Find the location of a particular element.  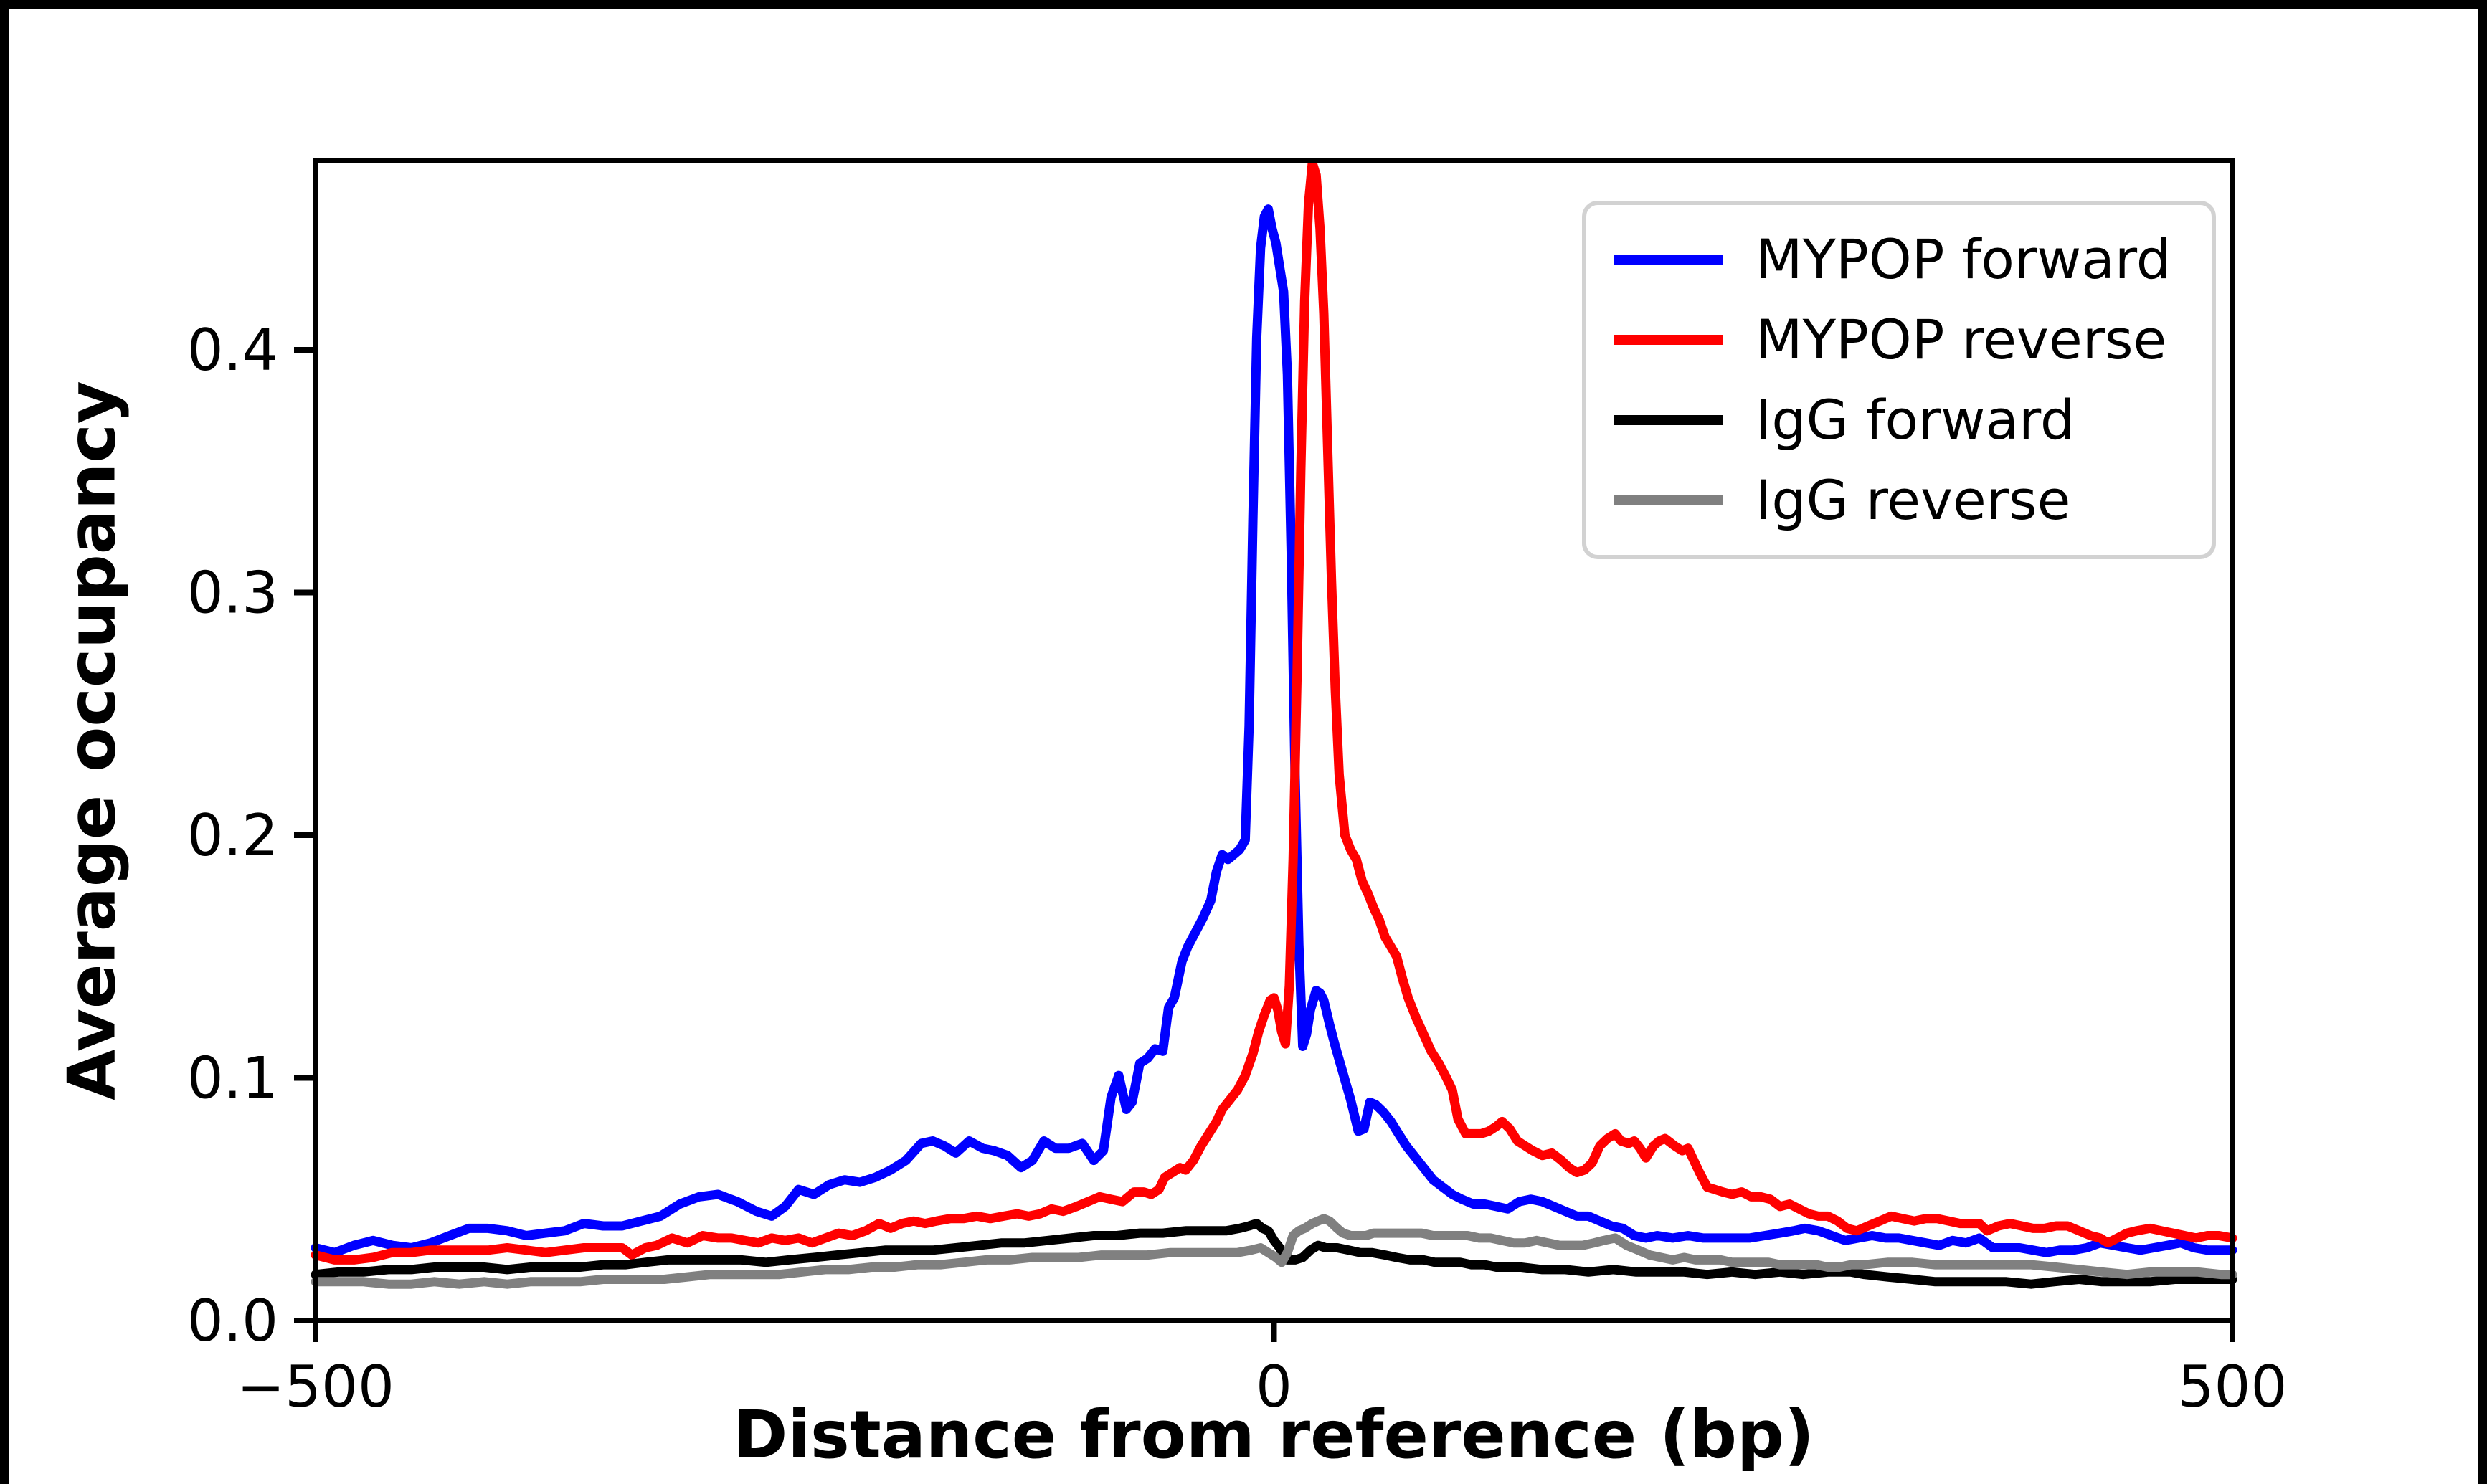

legend-item-igg-reverse: IgG reverse is located at coordinates (1899, 500).